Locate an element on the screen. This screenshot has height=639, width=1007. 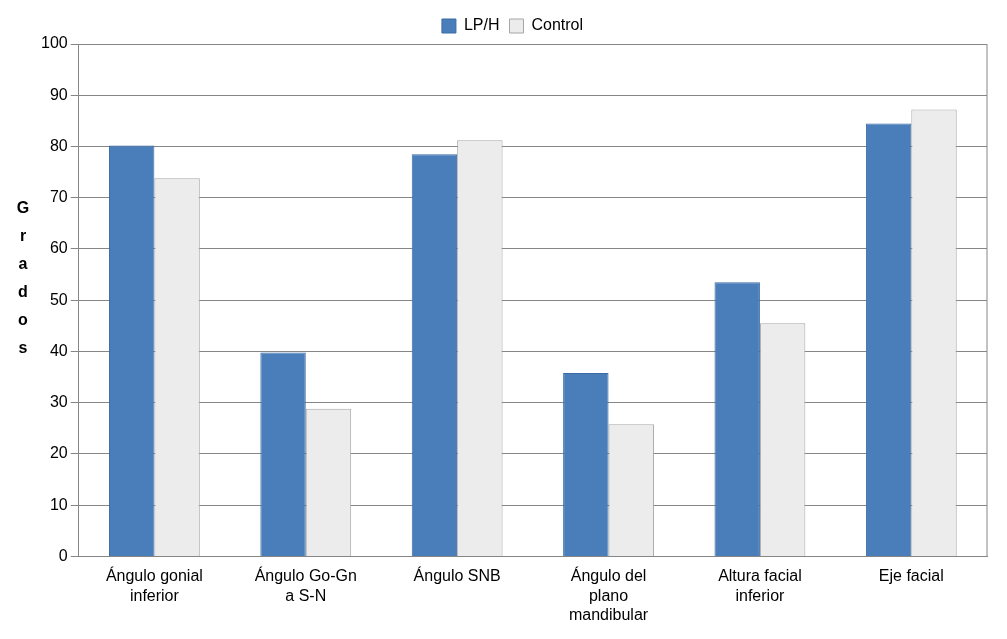
y-tick-label: 40 is located at coordinates (58, 350).